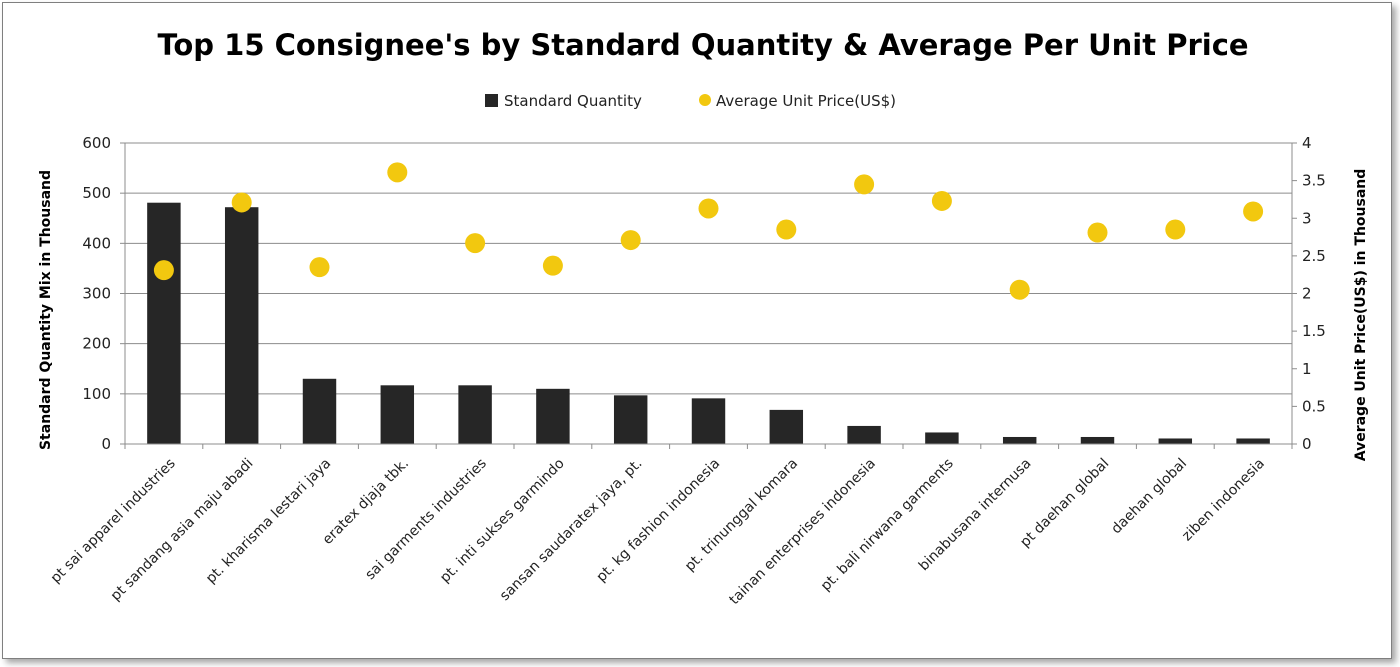 This screenshot has height=667, width=1400. I want to click on right-tick-label: 3.5, so click(1314, 181).